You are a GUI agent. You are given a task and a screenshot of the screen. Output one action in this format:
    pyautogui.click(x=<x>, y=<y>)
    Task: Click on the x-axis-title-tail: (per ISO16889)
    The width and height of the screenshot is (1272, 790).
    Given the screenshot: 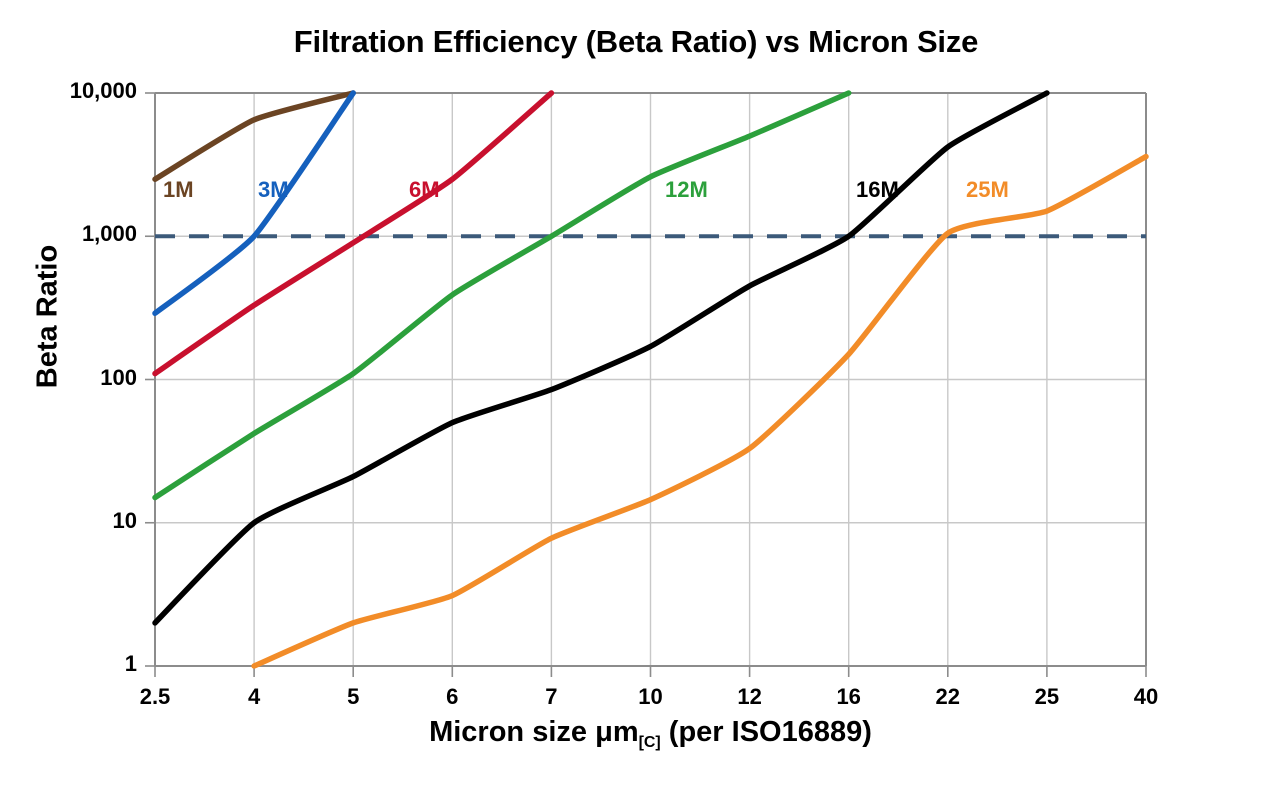 What is the action you would take?
    pyautogui.click(x=766, y=732)
    